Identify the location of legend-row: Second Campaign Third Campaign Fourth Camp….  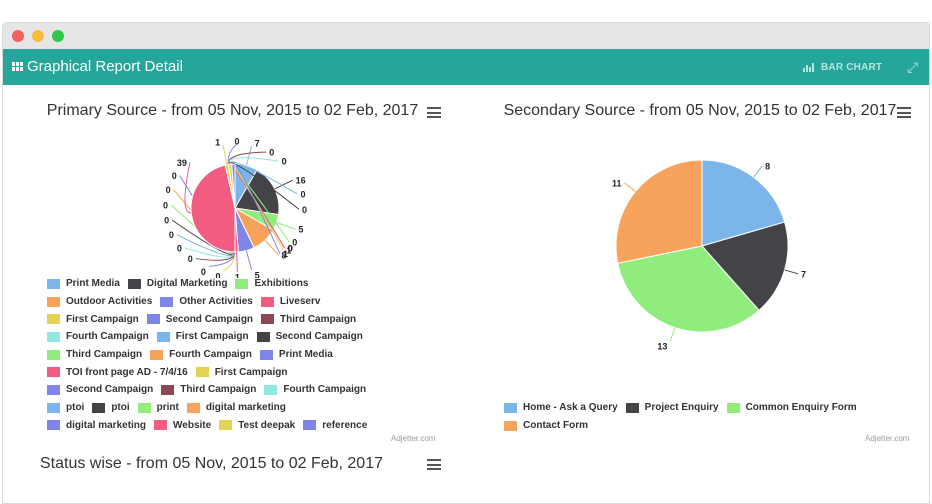
(247, 390).